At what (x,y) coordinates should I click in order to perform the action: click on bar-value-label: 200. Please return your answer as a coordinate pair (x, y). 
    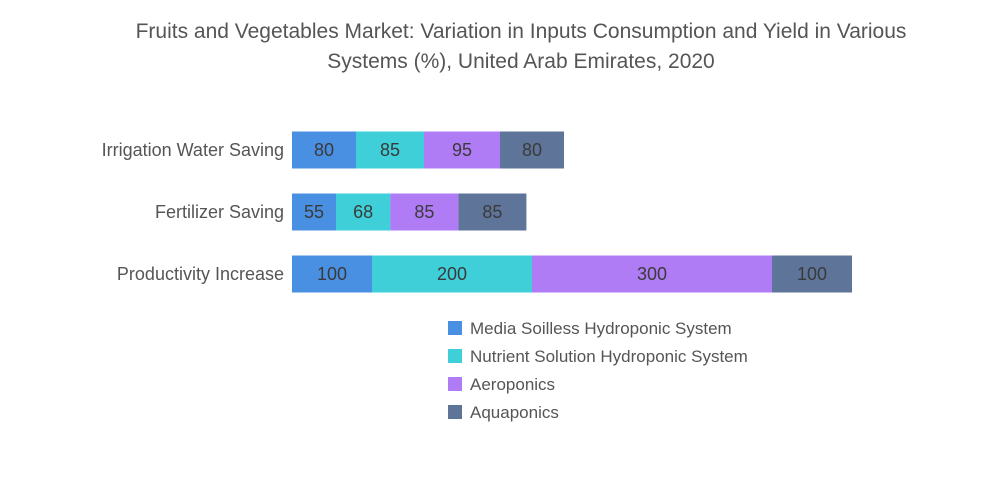
    Looking at the image, I should click on (452, 274).